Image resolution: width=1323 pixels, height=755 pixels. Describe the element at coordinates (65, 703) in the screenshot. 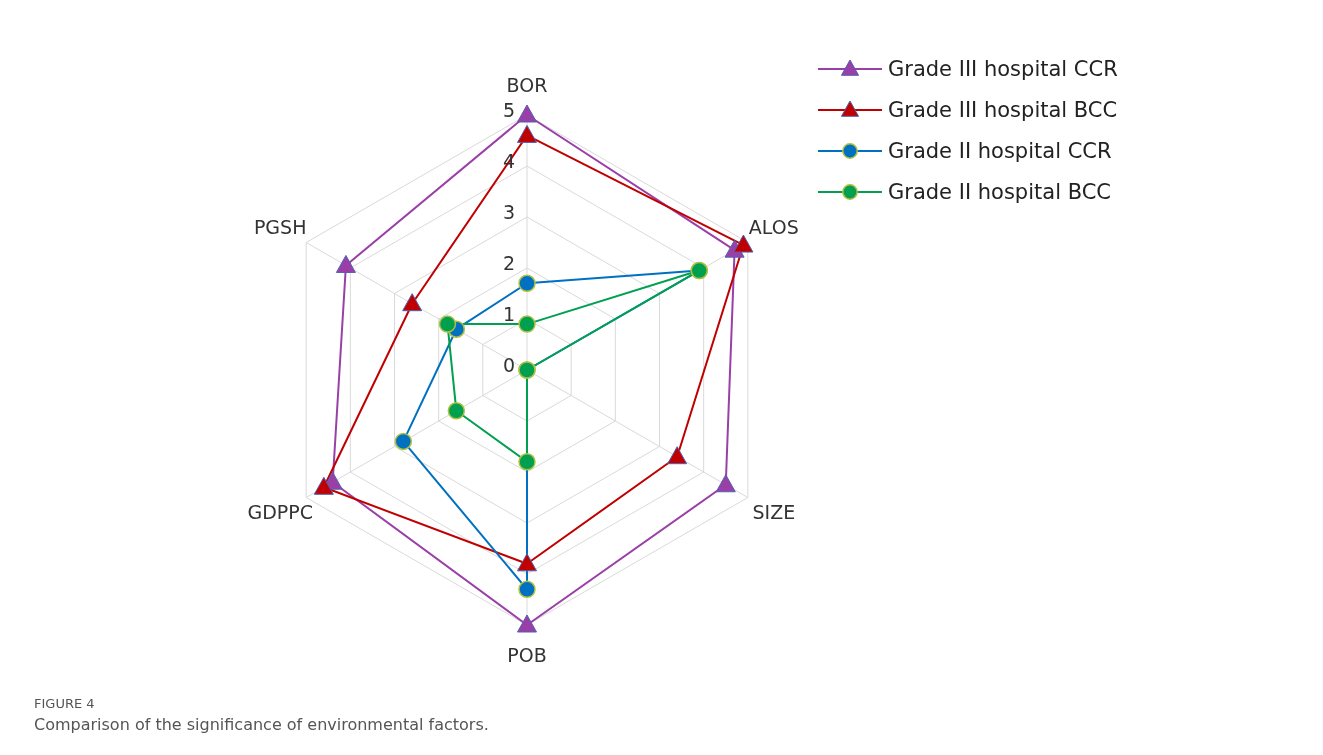

I see `caption: FIGURE 4` at that location.